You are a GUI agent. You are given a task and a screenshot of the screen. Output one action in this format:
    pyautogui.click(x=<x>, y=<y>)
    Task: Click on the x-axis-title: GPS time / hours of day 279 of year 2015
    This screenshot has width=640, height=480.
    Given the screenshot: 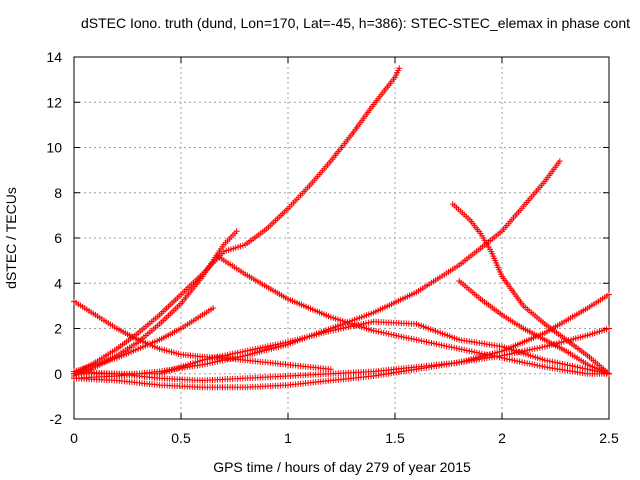 What is the action you would take?
    pyautogui.click(x=342, y=467)
    